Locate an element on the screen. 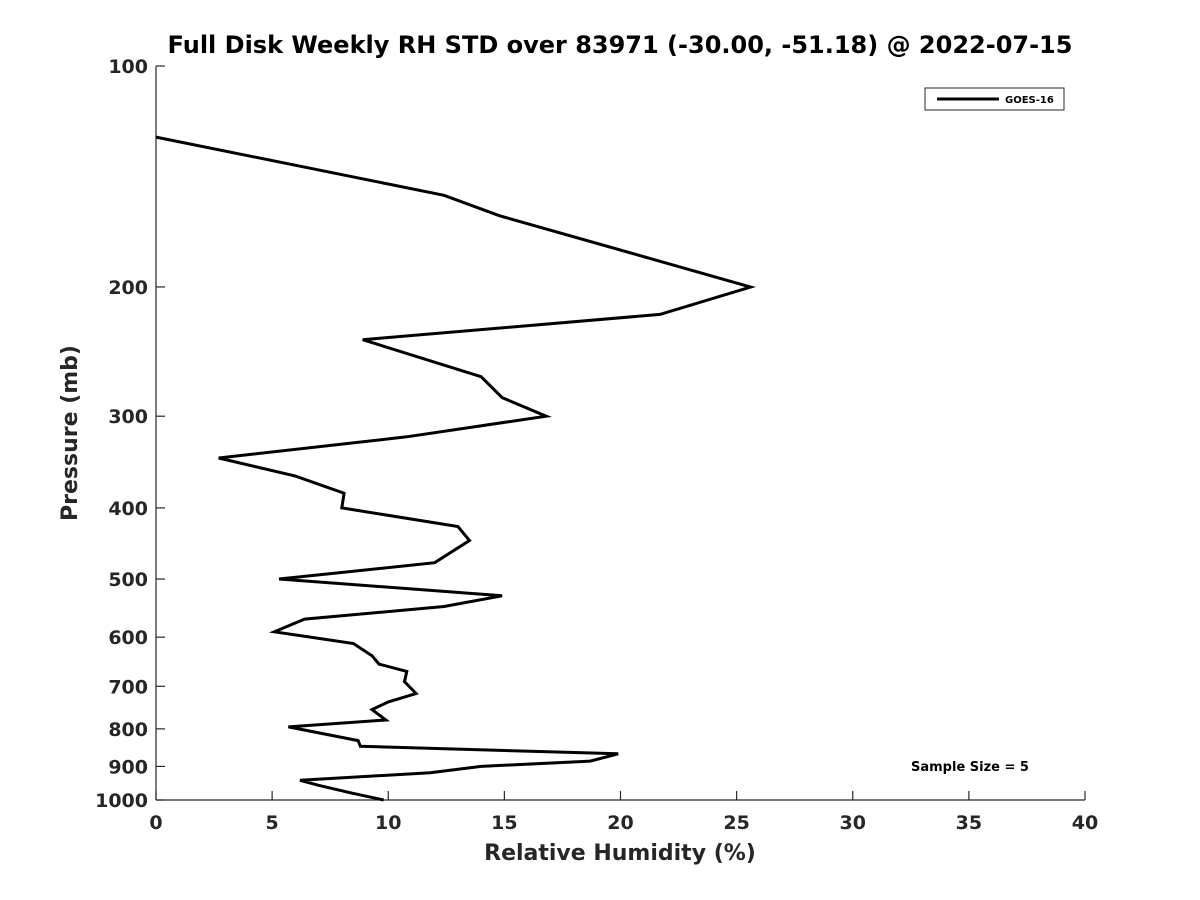 This screenshot has width=1200, height=900. y-tick-label: 600 is located at coordinates (128, 638).